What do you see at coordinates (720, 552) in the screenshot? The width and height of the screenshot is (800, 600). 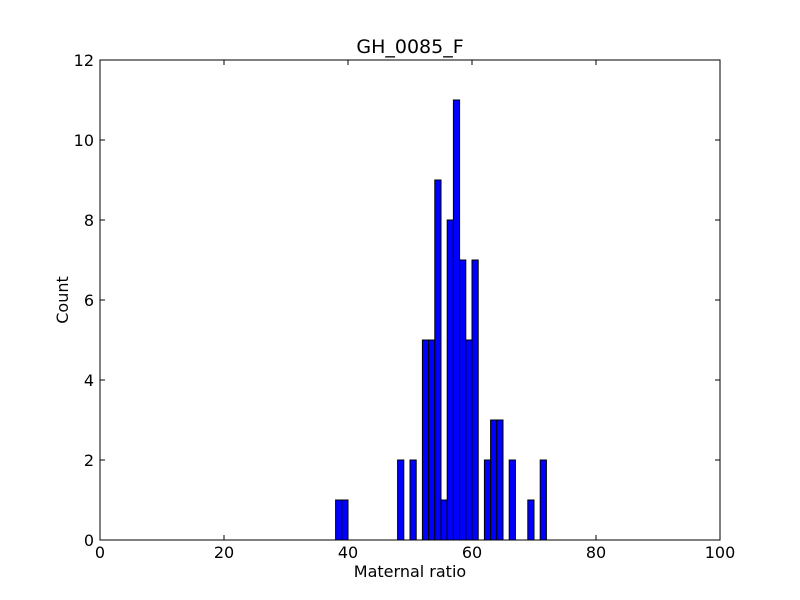 I see `x-tick-label: 100` at bounding box center [720, 552].